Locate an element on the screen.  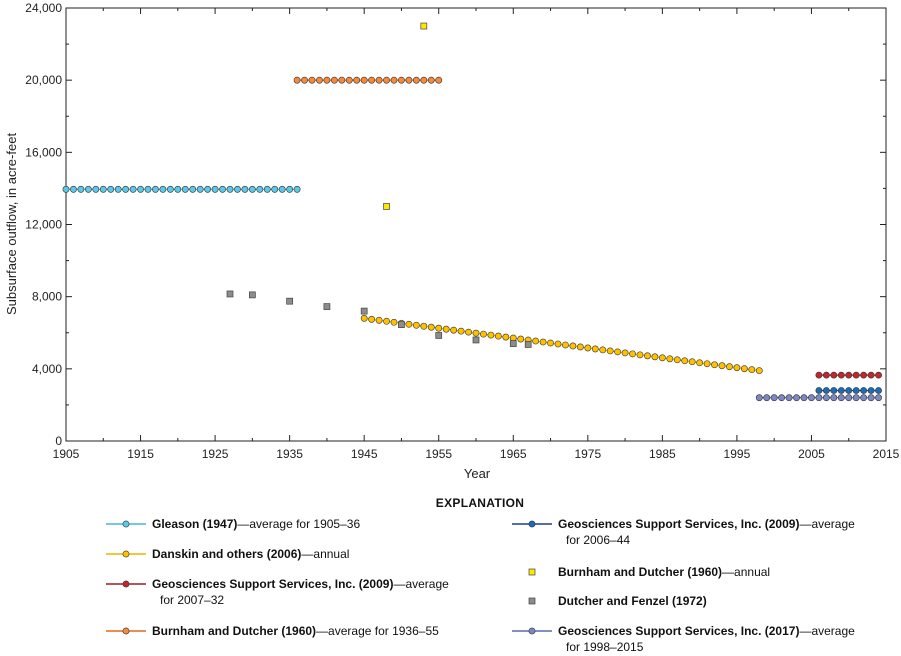
series-danskin is located at coordinates (561, 344).